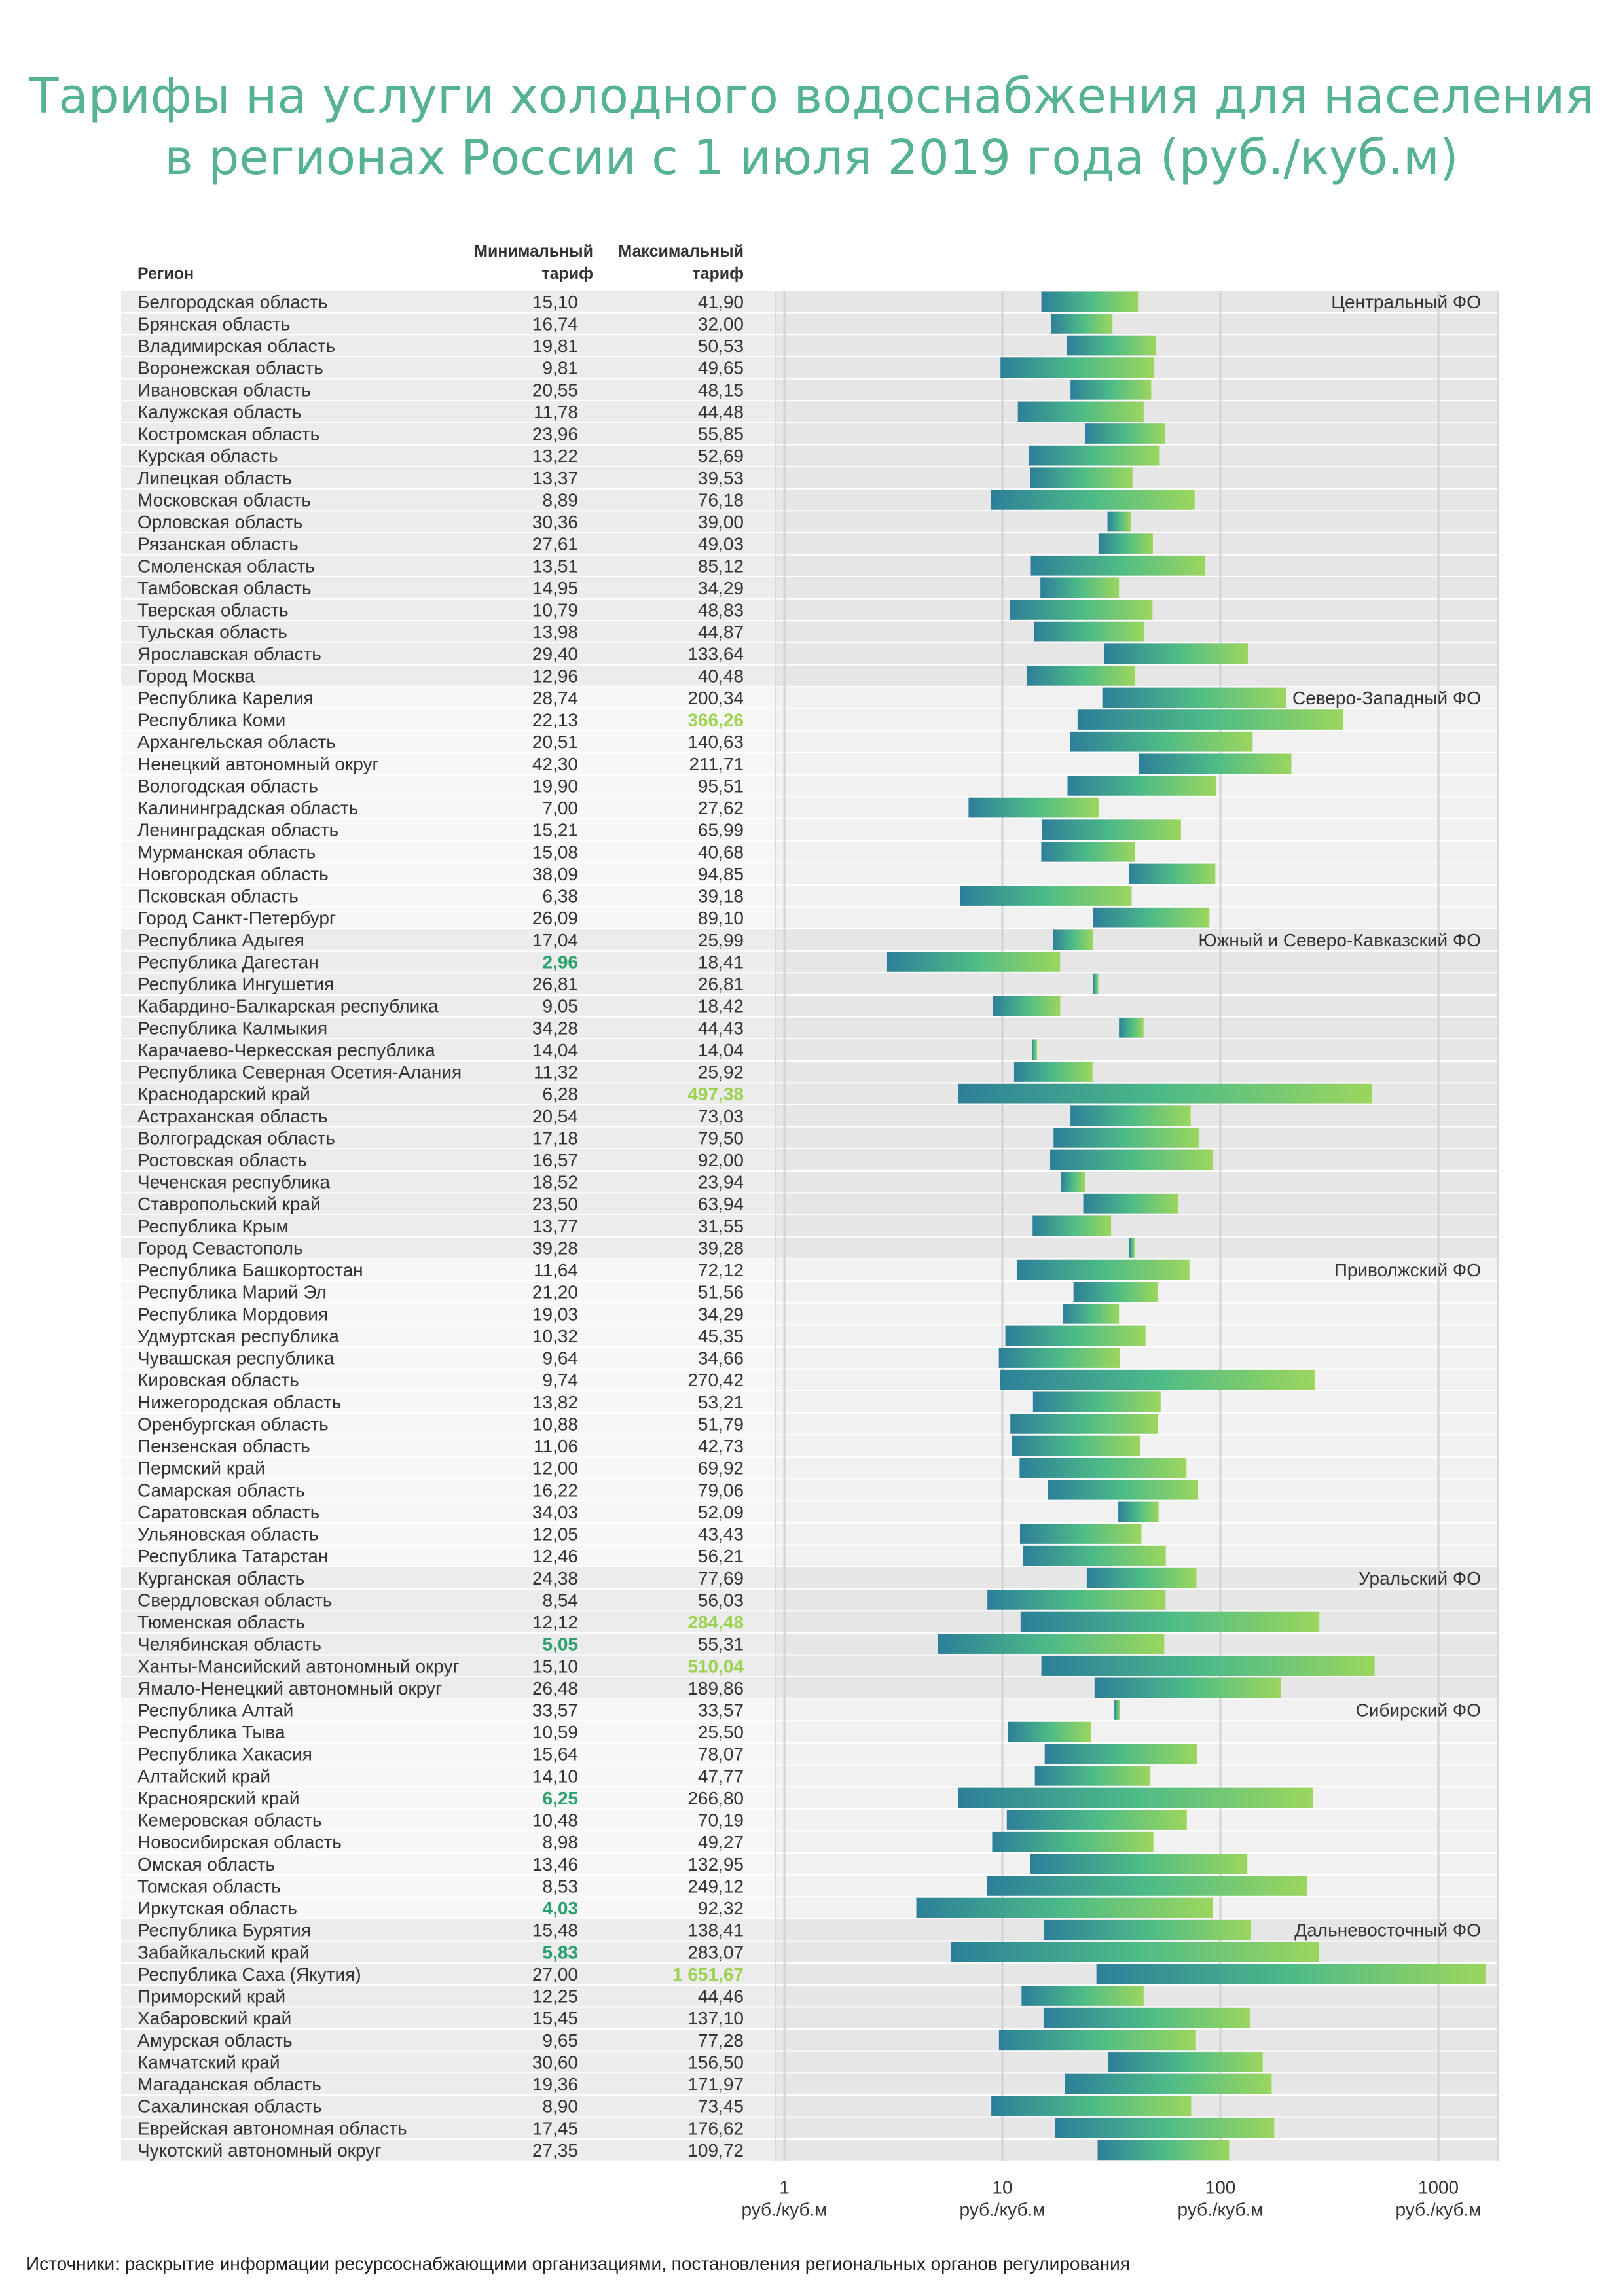 This screenshot has width=1623, height=2296. Describe the element at coordinates (721, 1468) in the screenshot. I see `max-tariff: 69,92` at that location.